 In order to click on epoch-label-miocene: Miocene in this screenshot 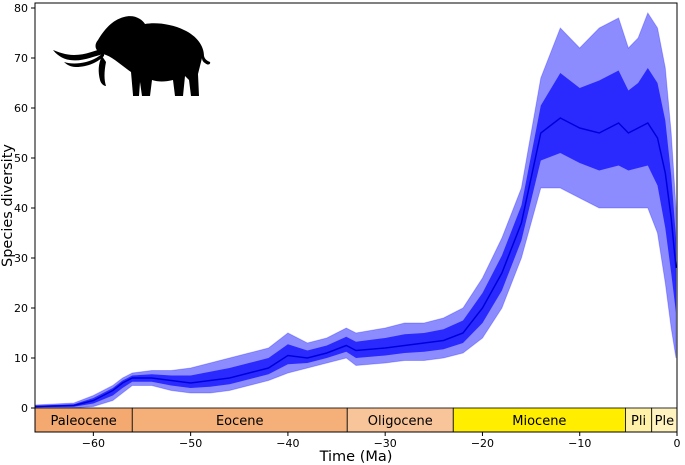, I will do `click(539, 421)`.